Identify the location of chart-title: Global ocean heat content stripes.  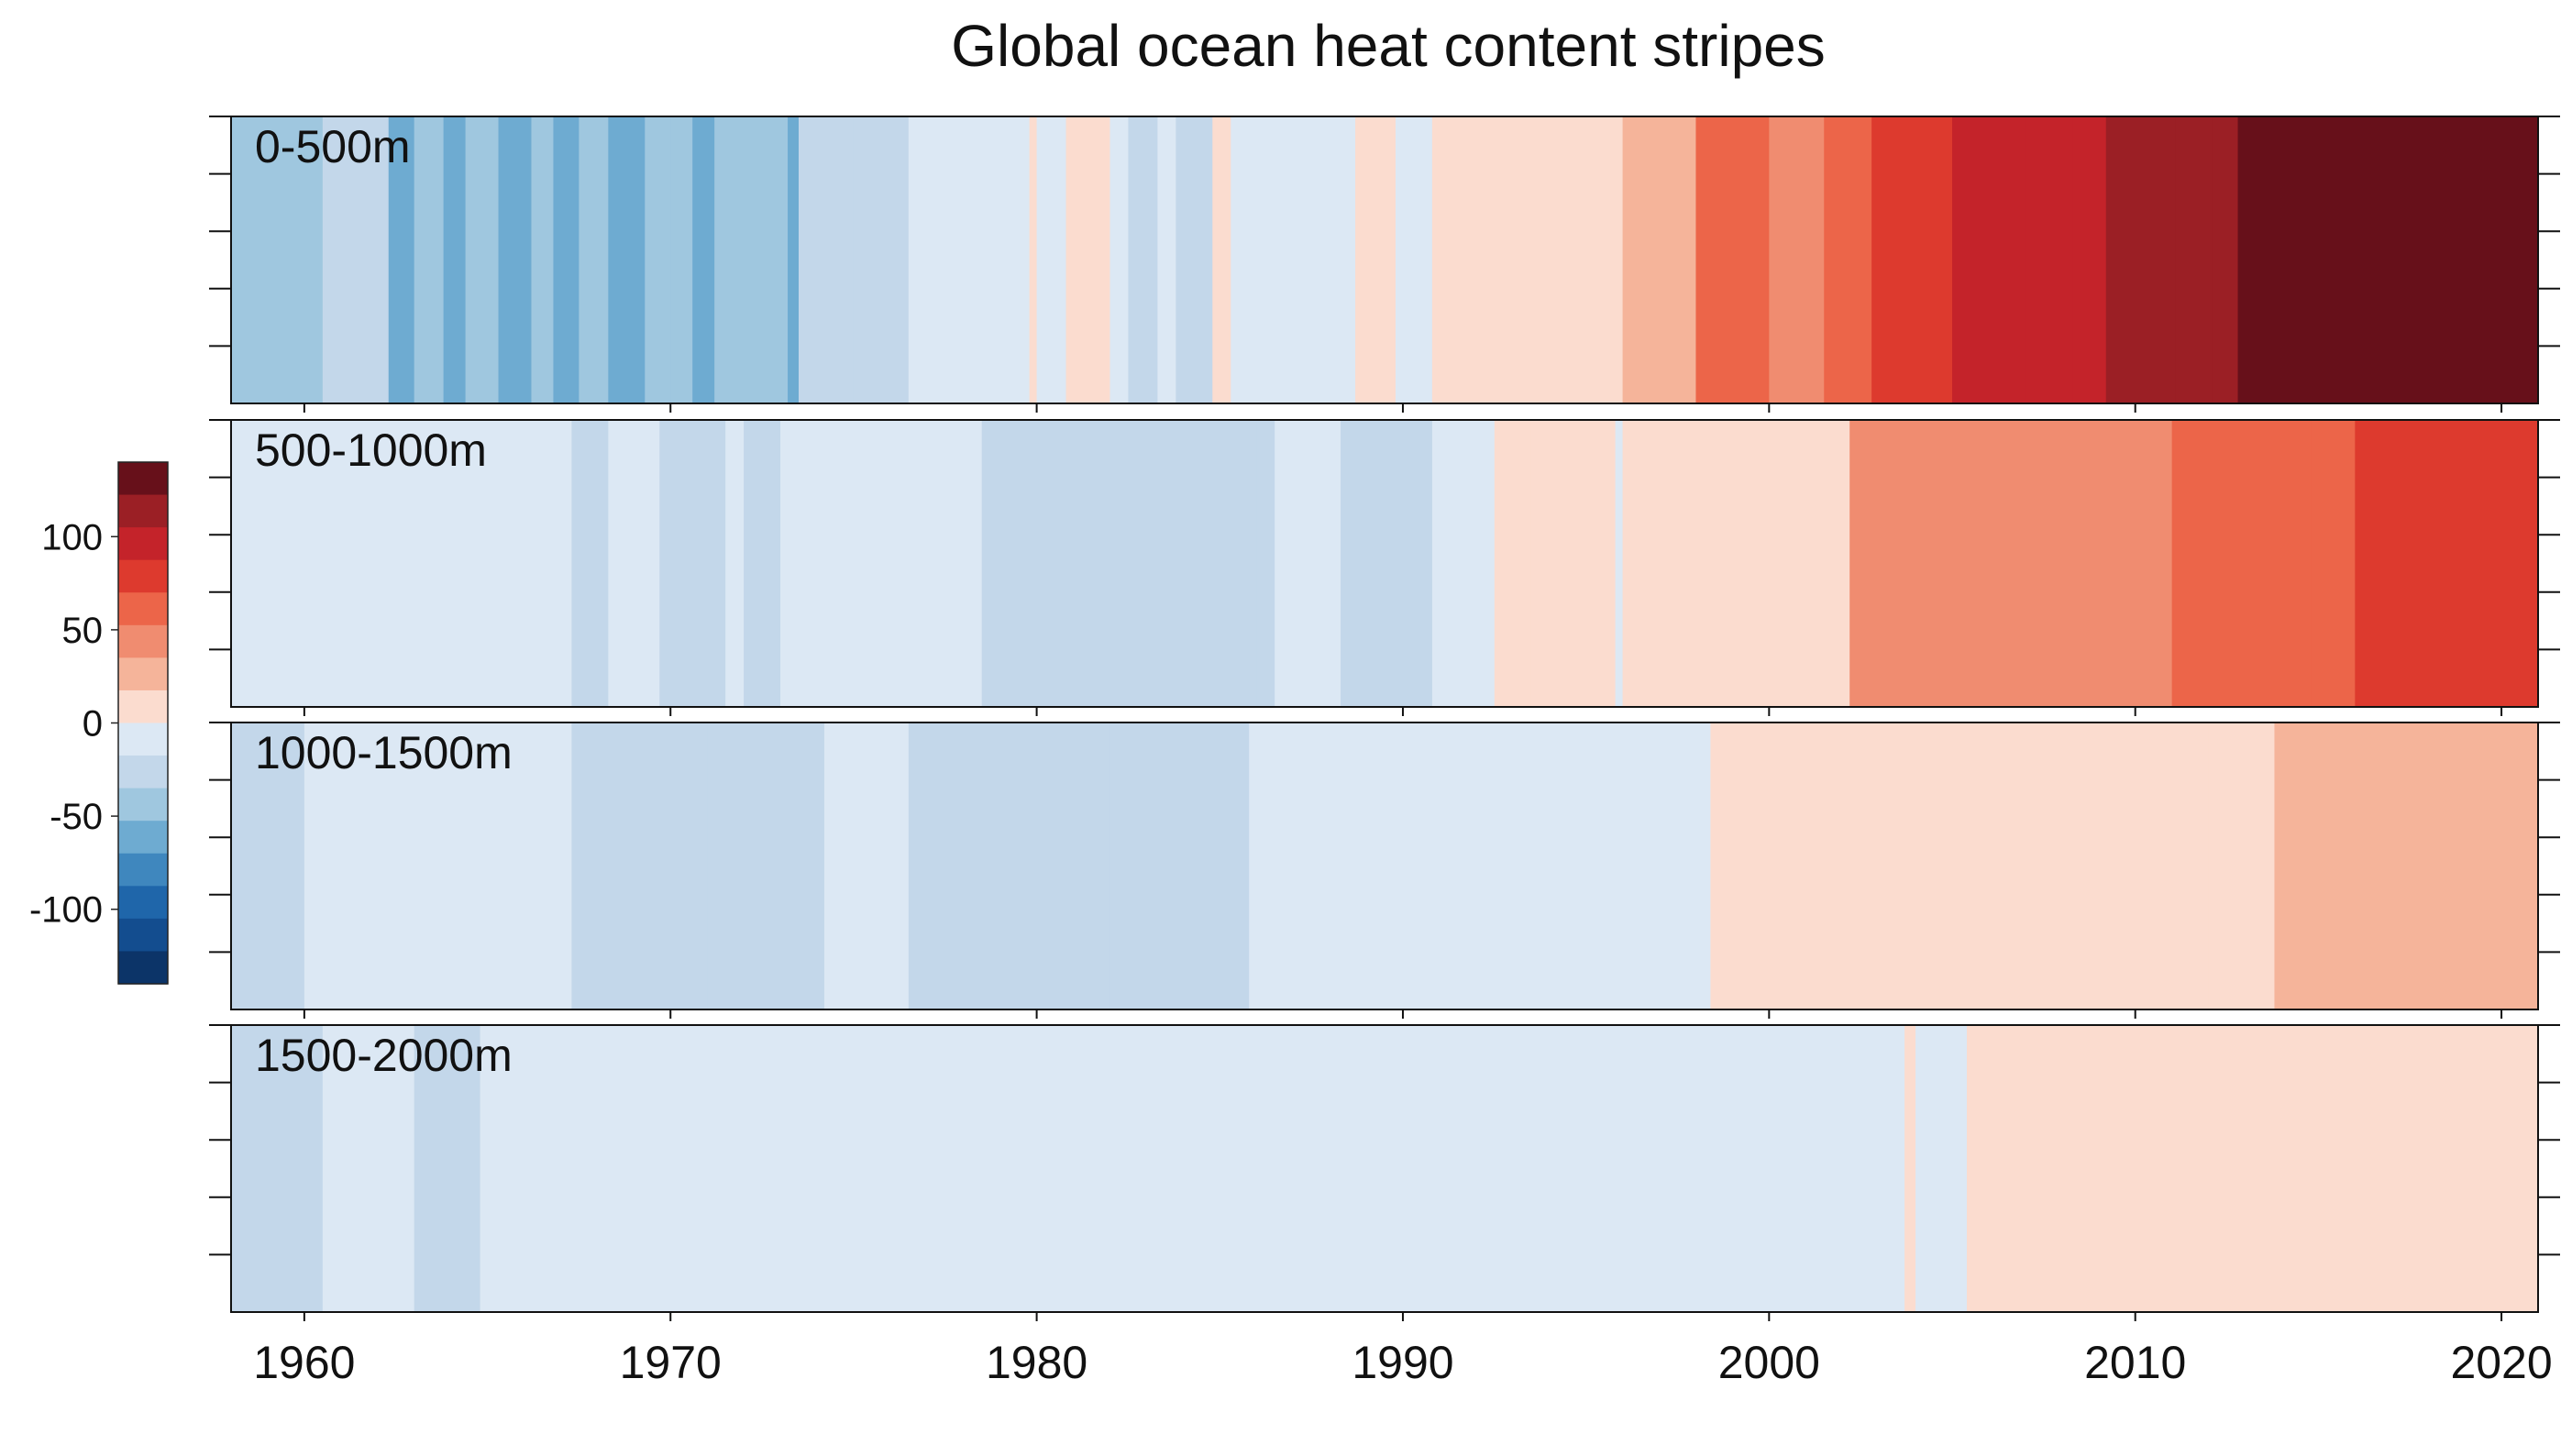
(1388, 46).